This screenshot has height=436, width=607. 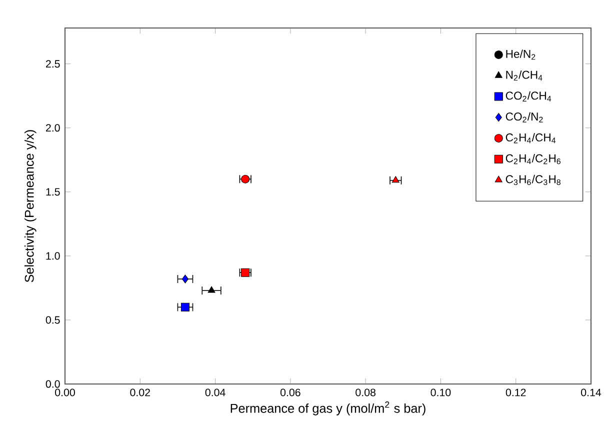 I want to click on x-tick-label: 0.12, so click(x=516, y=392).